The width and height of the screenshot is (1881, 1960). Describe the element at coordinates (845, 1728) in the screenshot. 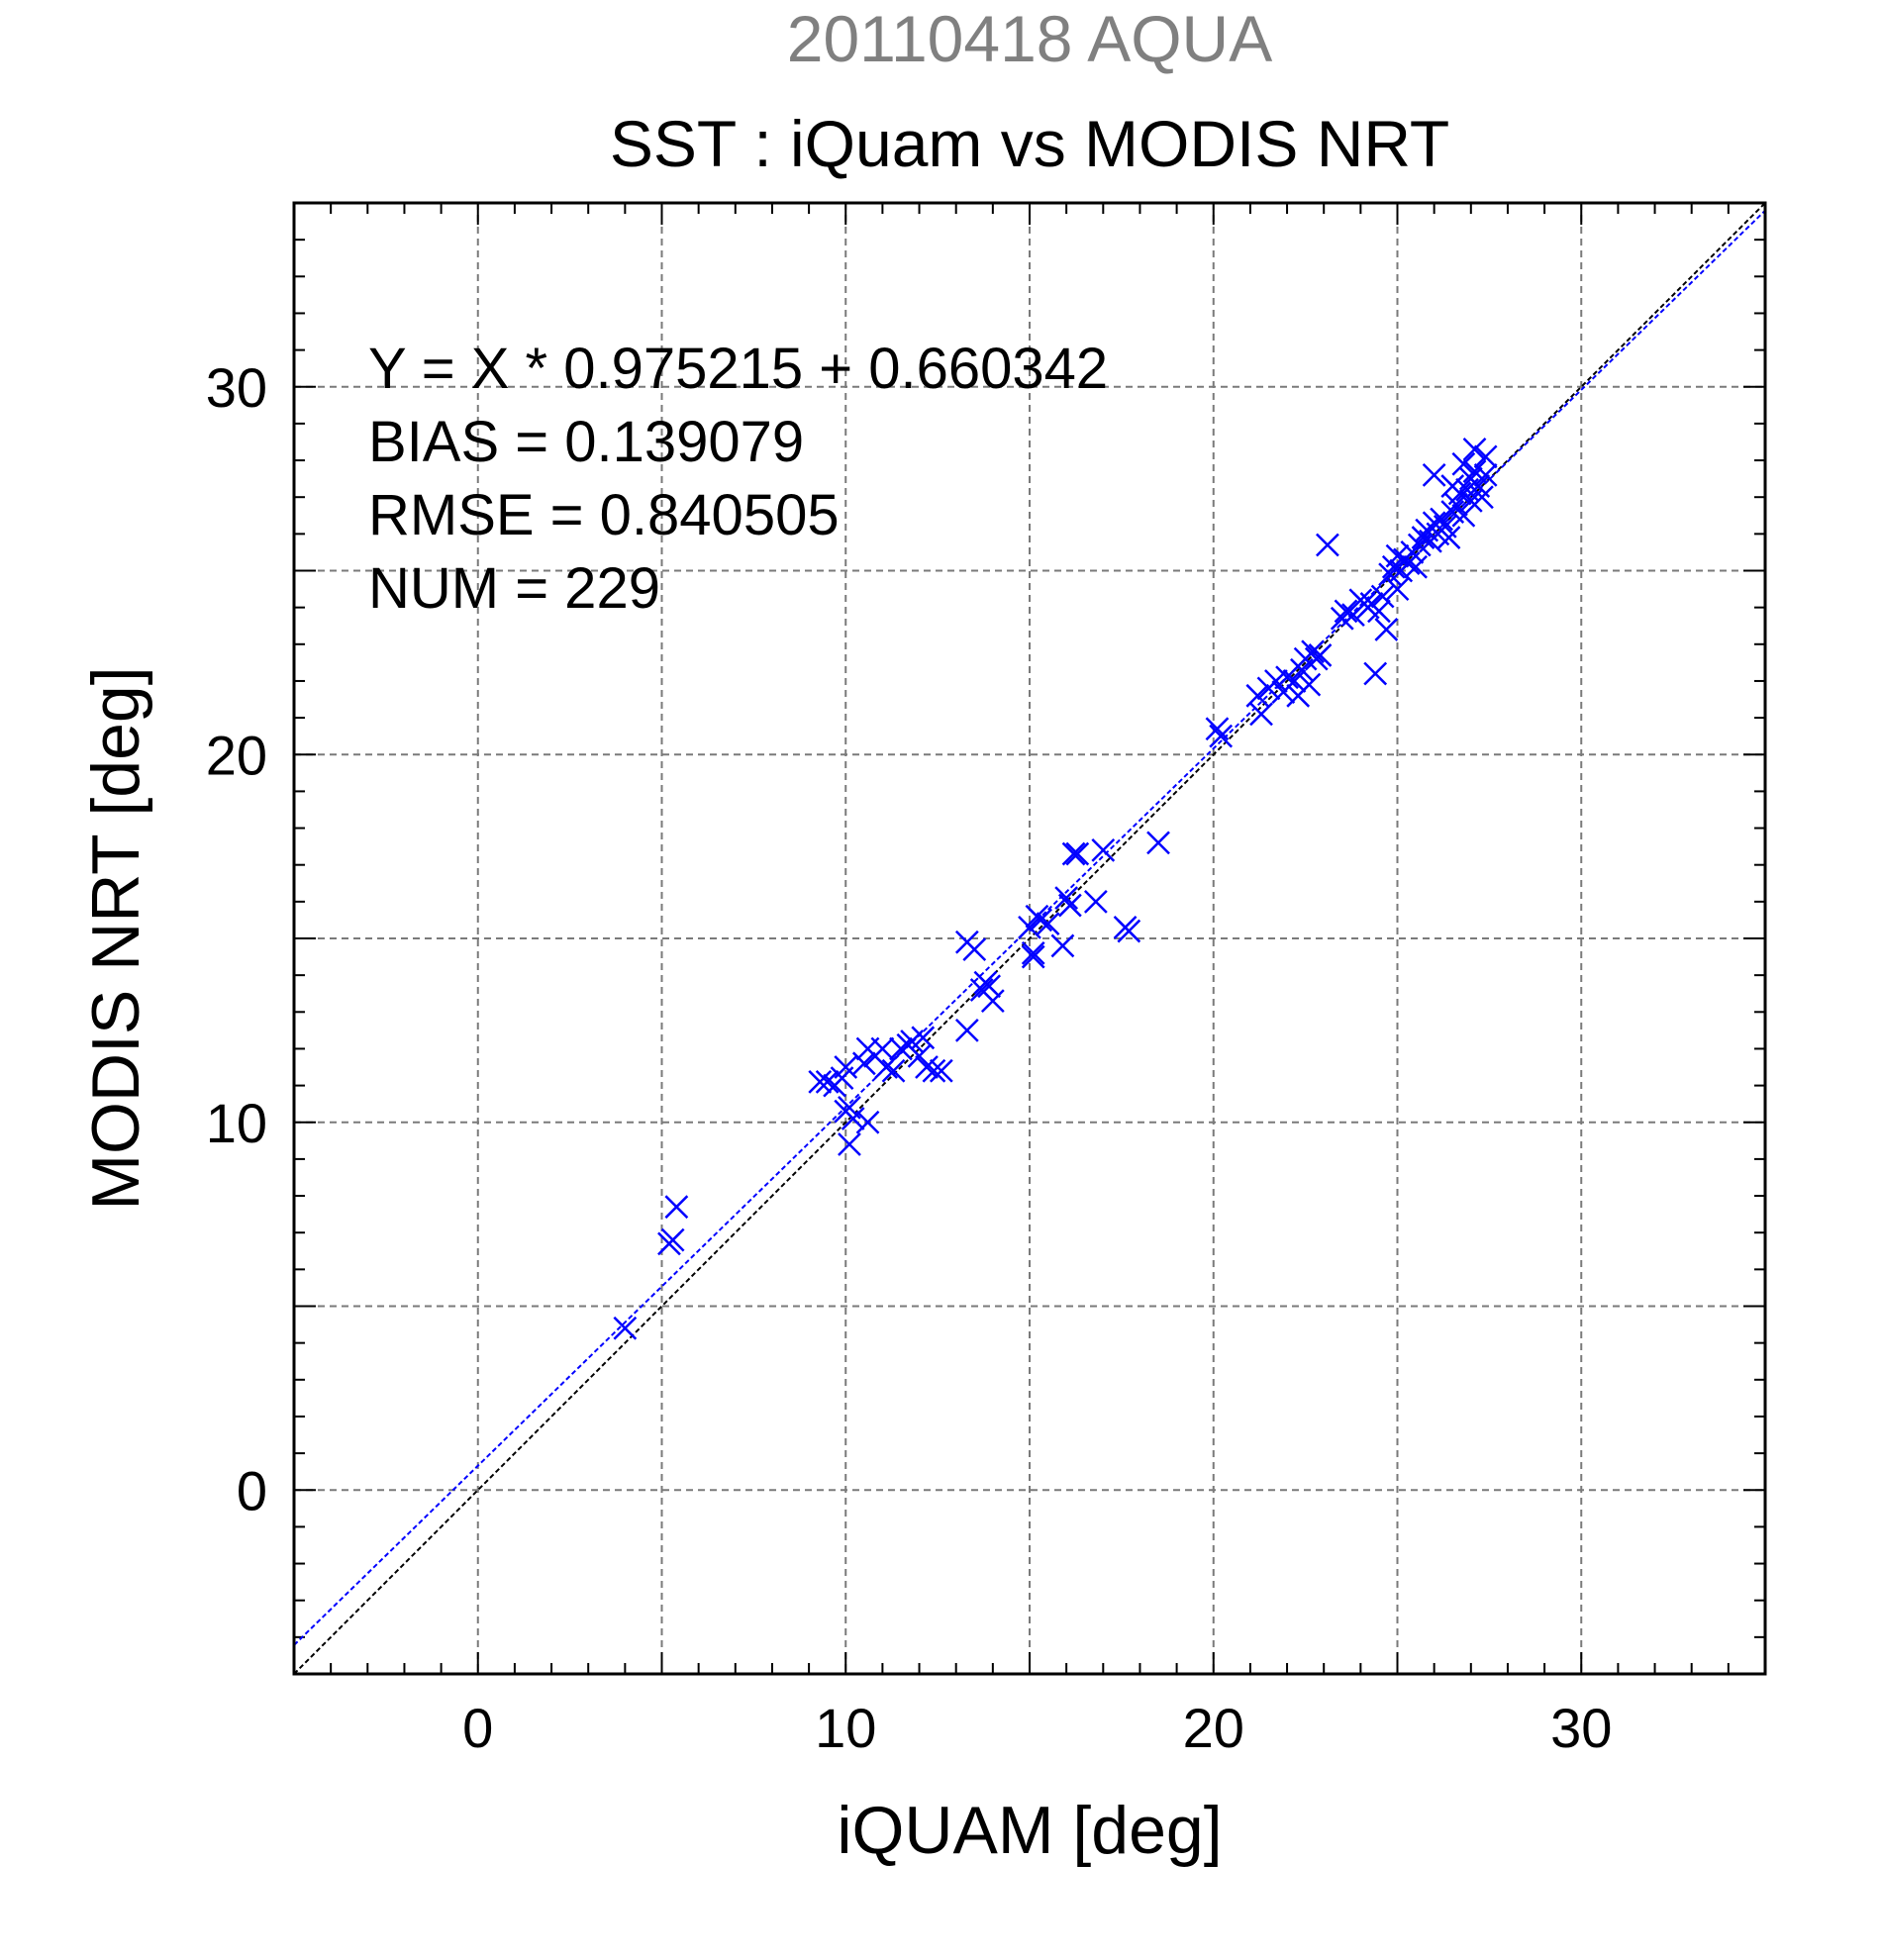

I see `x-tick-label: 10` at that location.